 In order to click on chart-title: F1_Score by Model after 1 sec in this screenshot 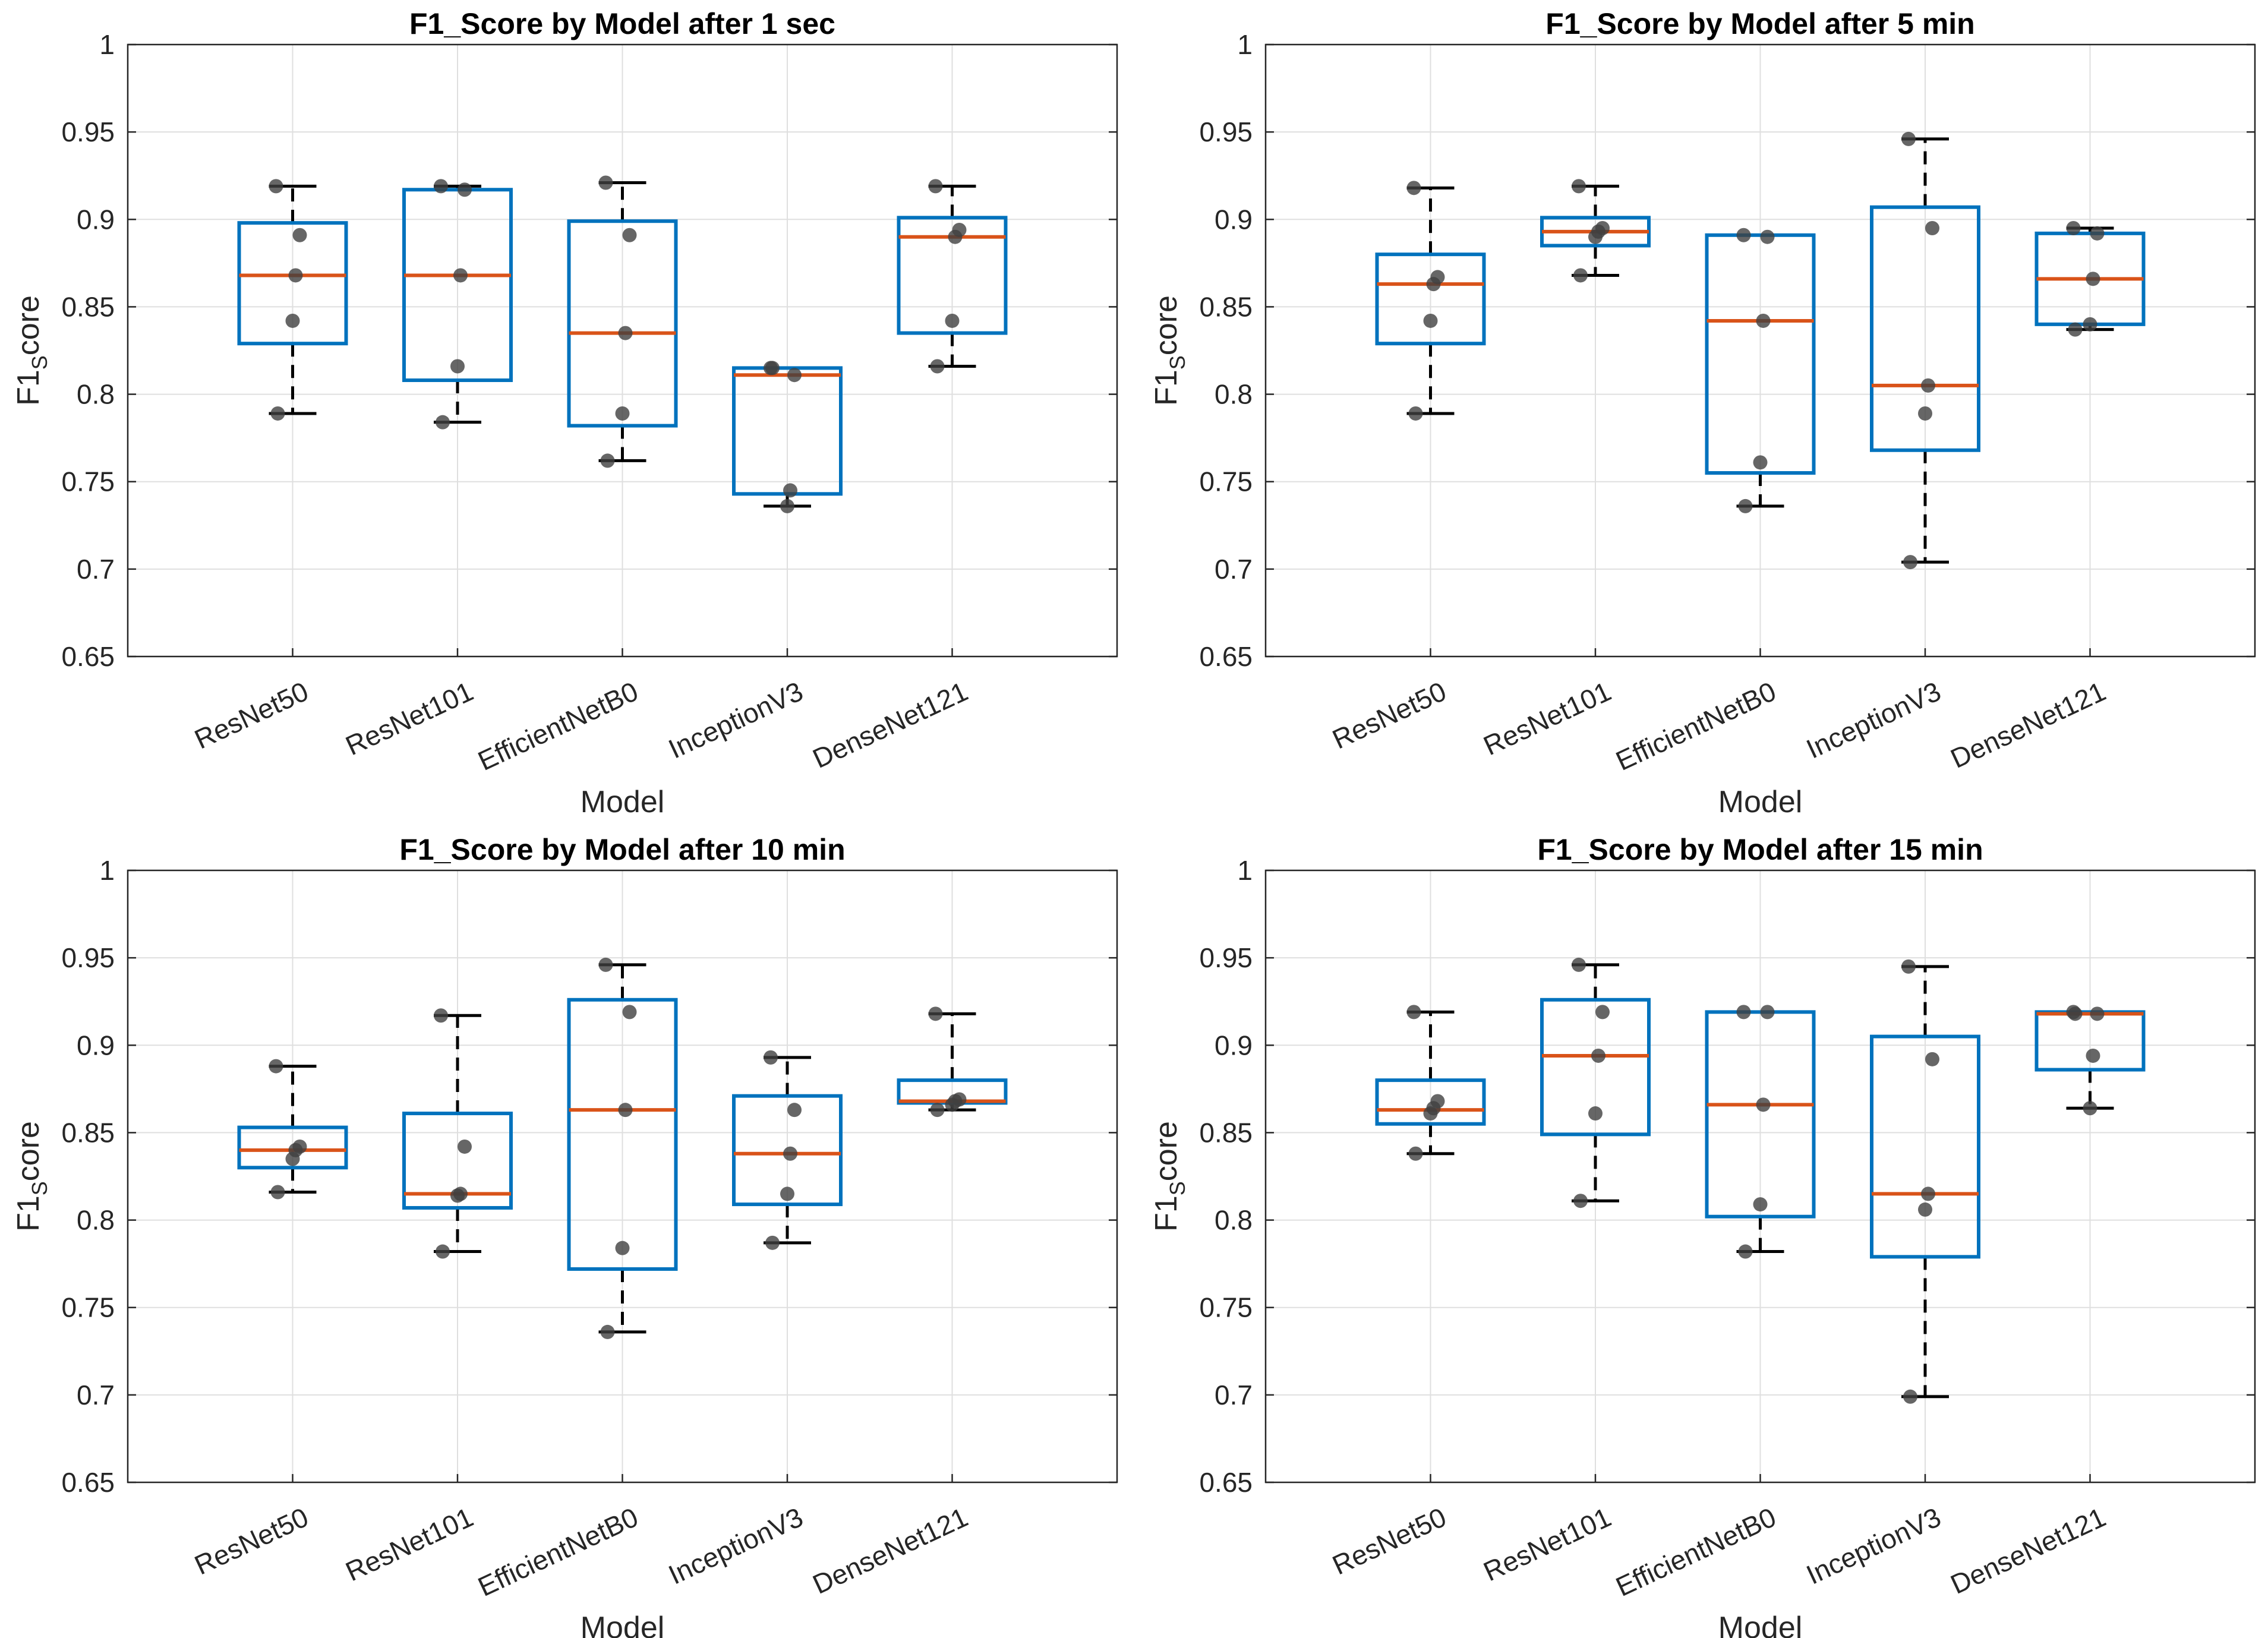, I will do `click(622, 24)`.